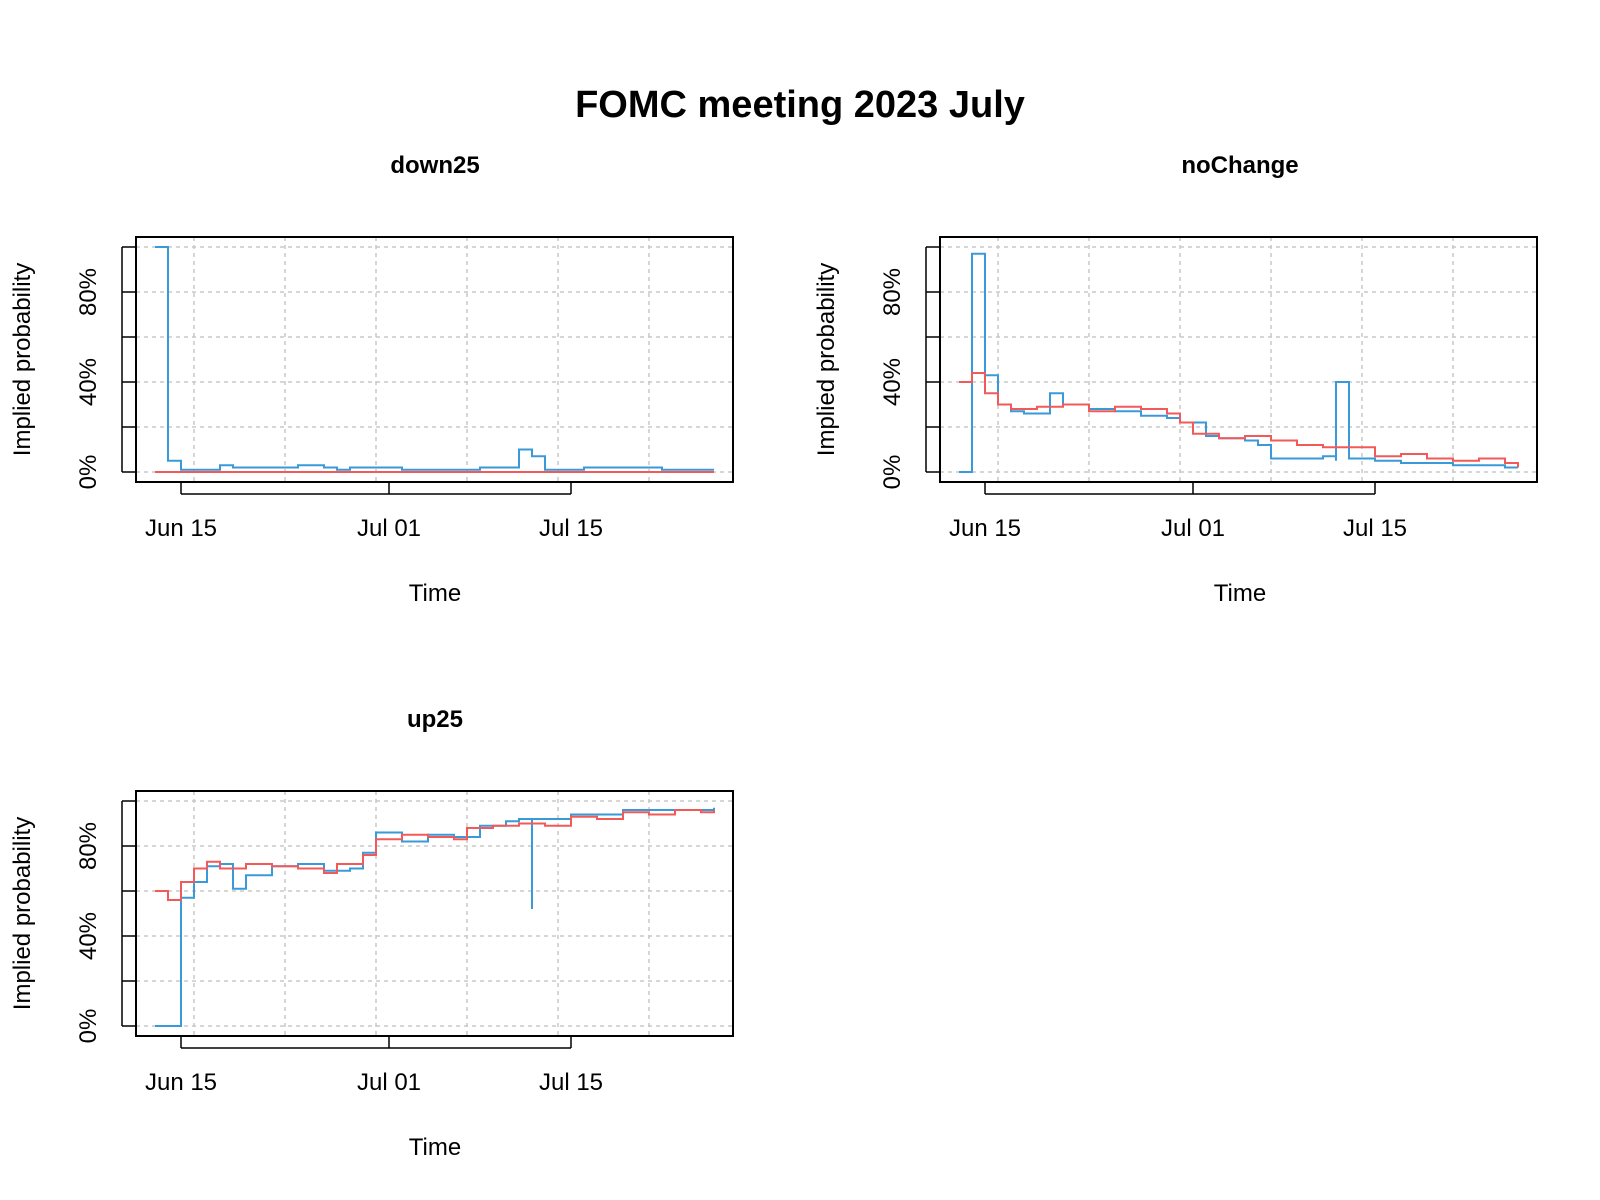 The width and height of the screenshot is (1600, 1200). Describe the element at coordinates (800, 105) in the screenshot. I see `figure-title: FOMC meeting 2023 July` at that location.